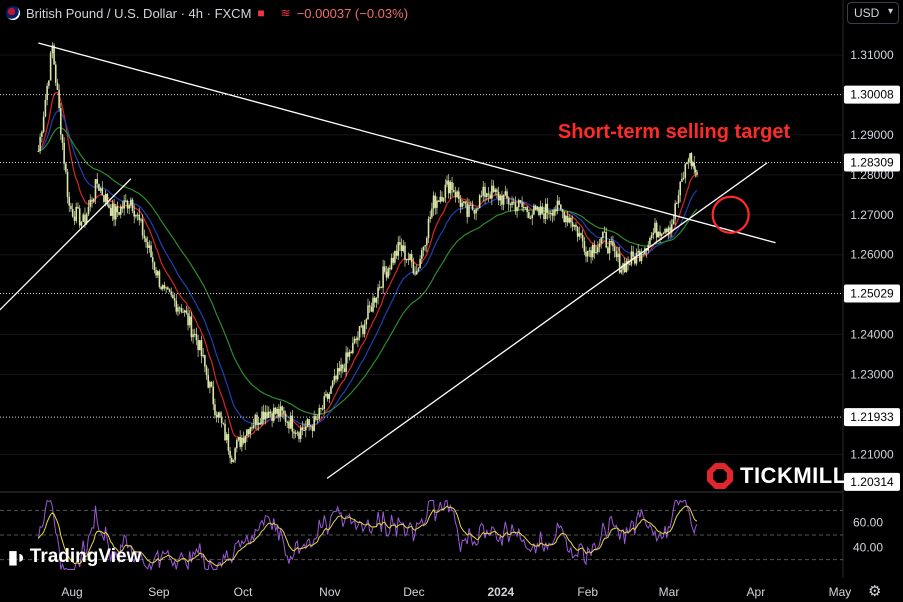 Image resolution: width=903 pixels, height=602 pixels. Describe the element at coordinates (243, 592) in the screenshot. I see `x-tick-label: Oct` at that location.